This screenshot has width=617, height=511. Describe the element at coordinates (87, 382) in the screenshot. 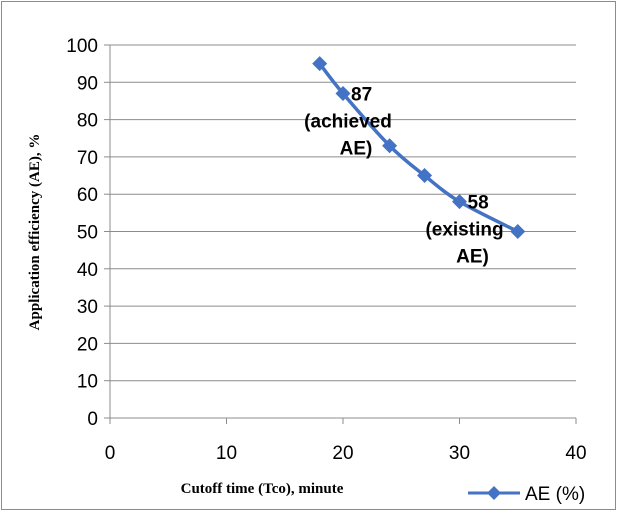

I see `y-tick-label-10: 10` at that location.